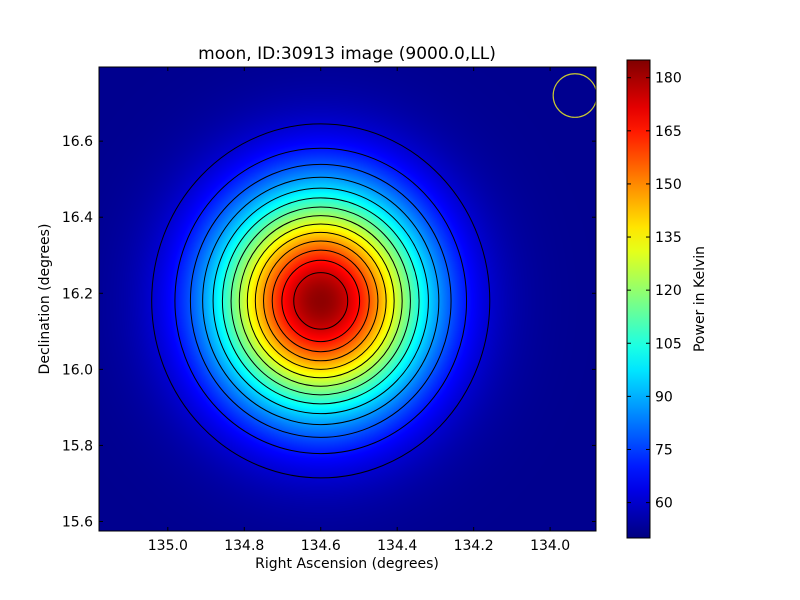  I want to click on colorbar-ticks: 60 75 90 105 120 135 150 165 180, so click(654, 291).